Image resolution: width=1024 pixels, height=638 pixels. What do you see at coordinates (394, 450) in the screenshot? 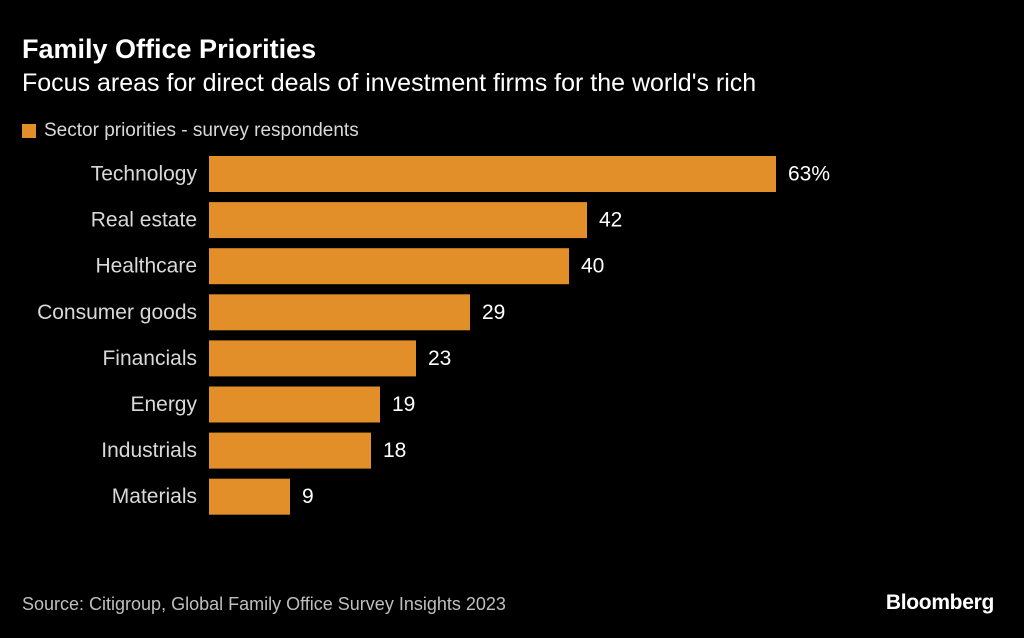
I see `value-label: 18` at bounding box center [394, 450].